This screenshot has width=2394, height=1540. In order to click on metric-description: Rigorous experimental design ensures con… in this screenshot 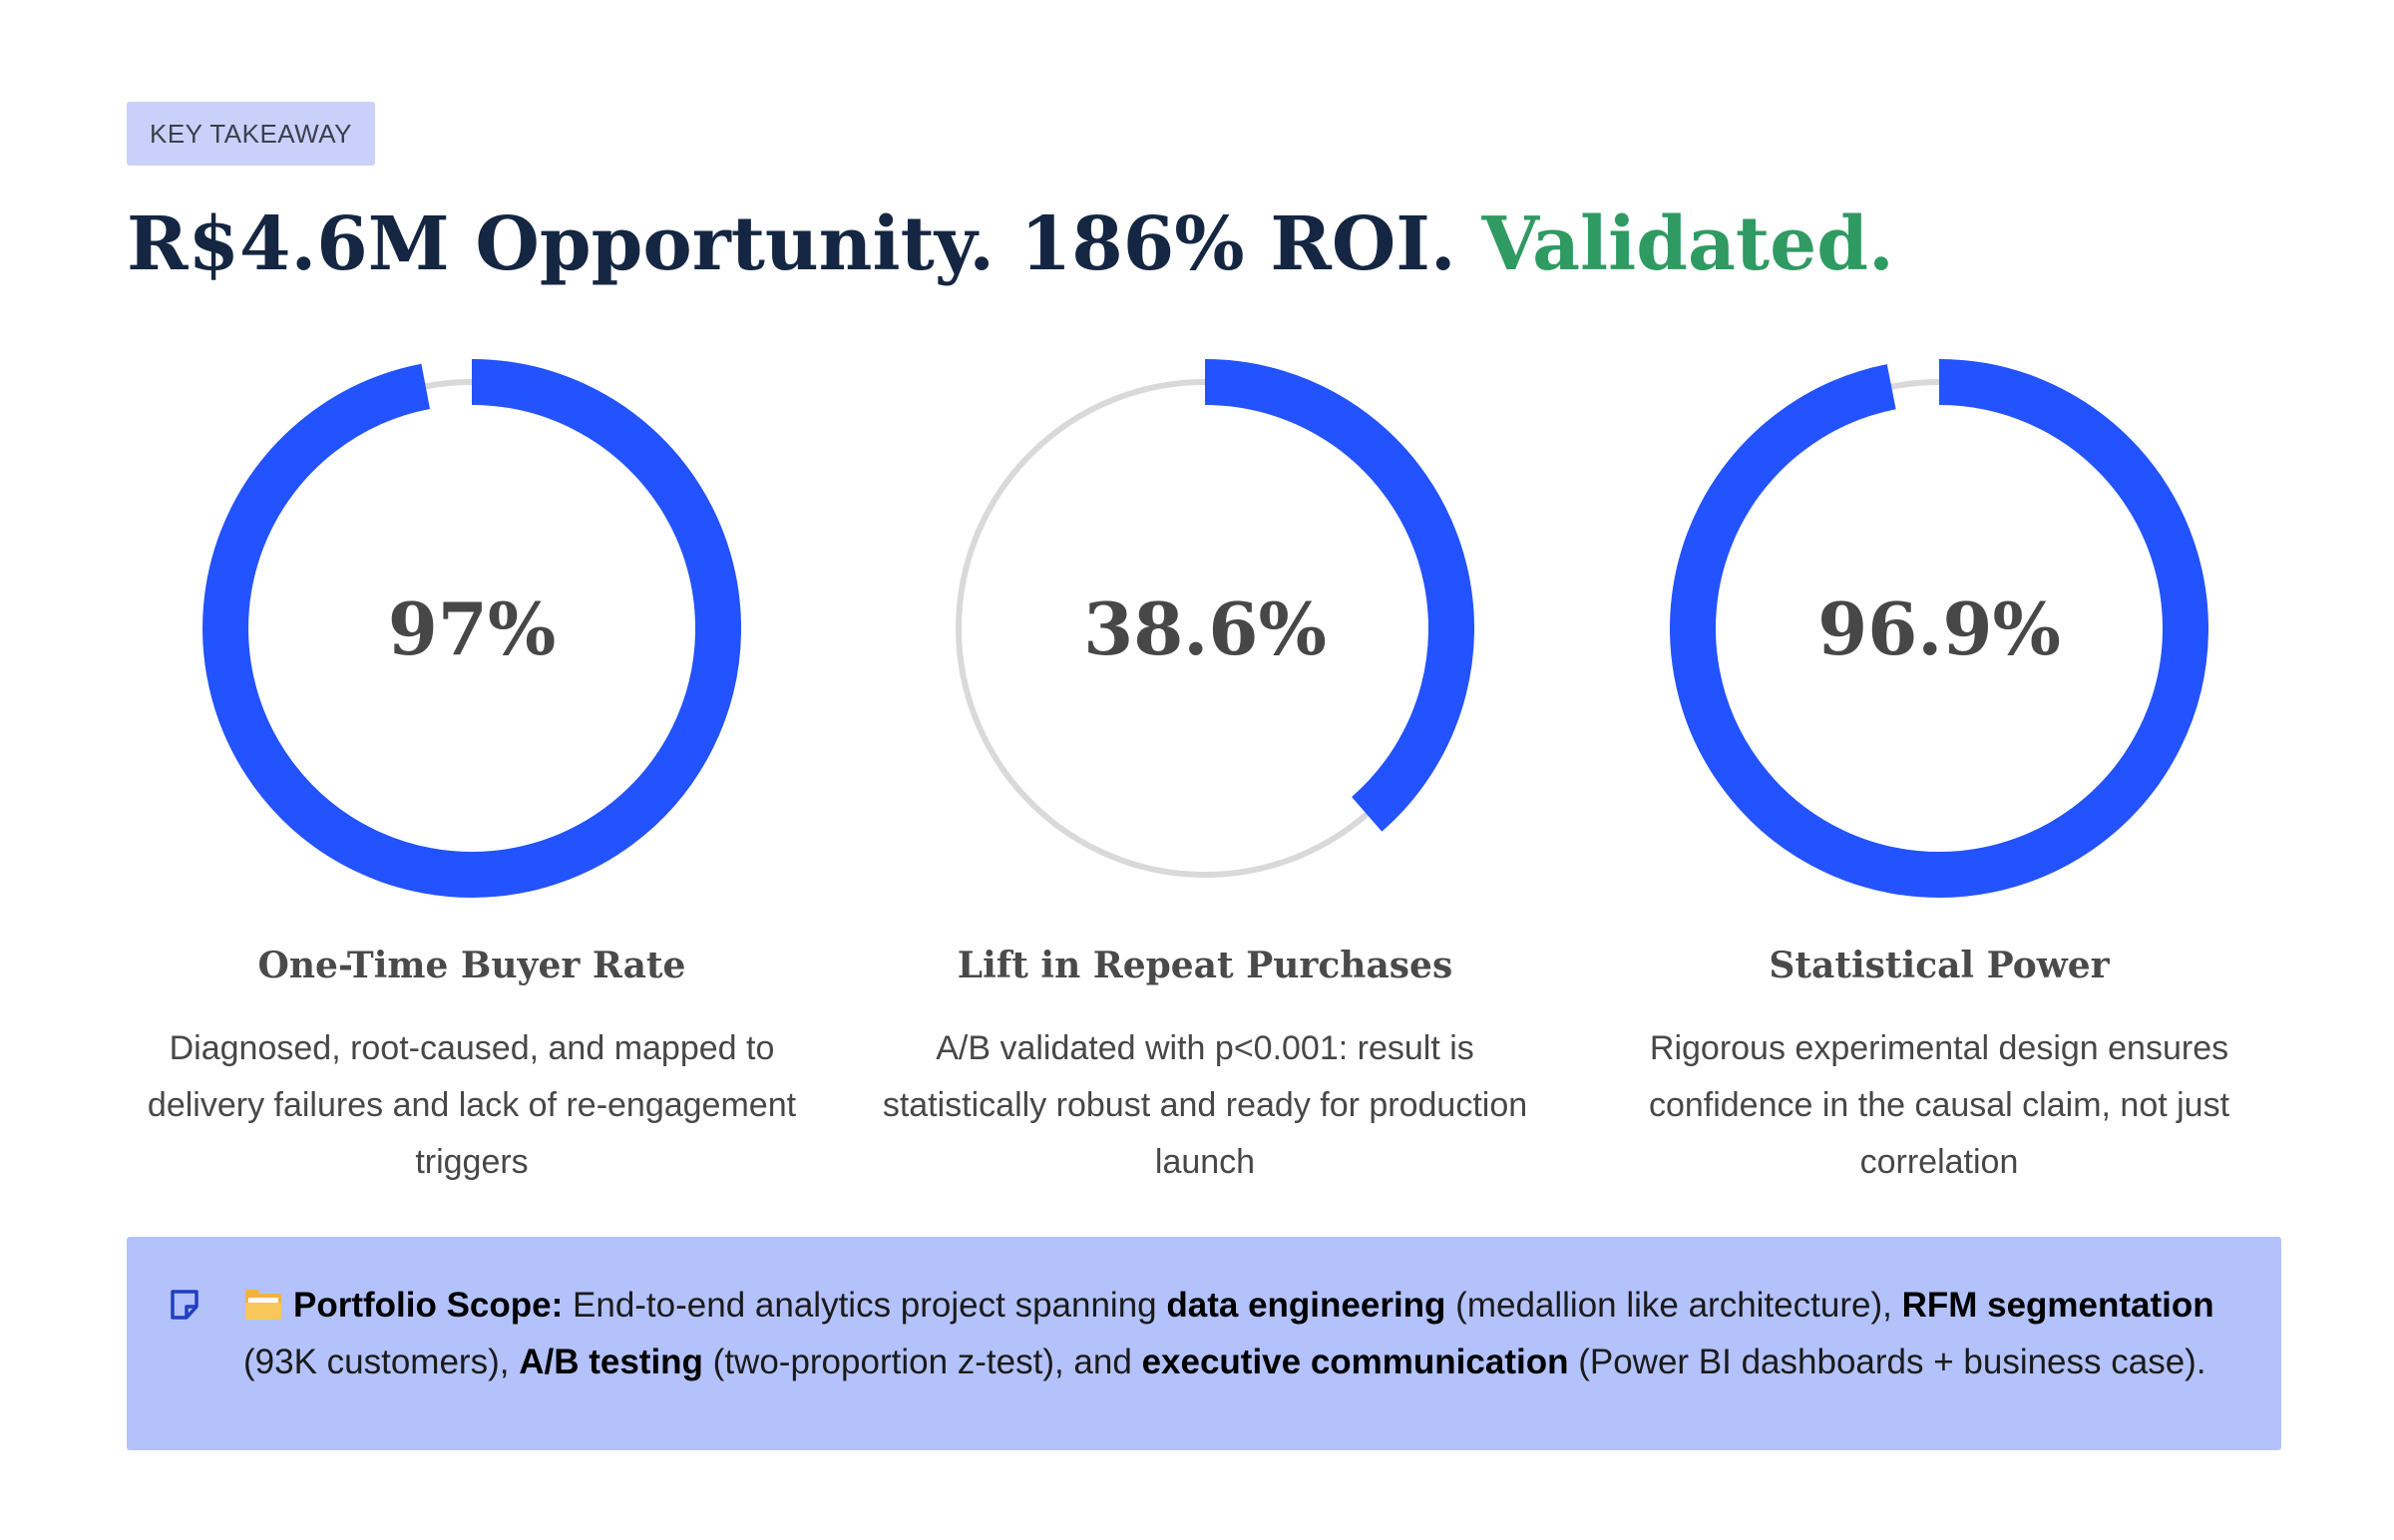, I will do `click(1939, 1105)`.